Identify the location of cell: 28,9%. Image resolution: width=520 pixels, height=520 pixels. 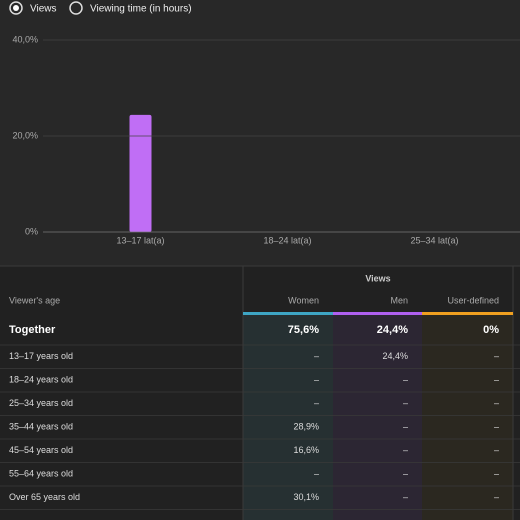
(306, 427).